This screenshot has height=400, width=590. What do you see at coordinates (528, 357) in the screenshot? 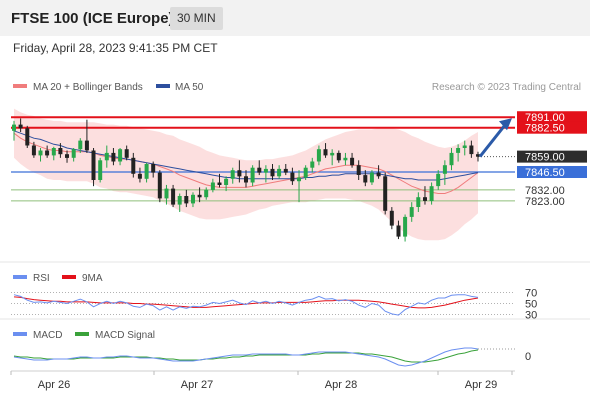
I see `macd-zero-label: 0` at bounding box center [528, 357].